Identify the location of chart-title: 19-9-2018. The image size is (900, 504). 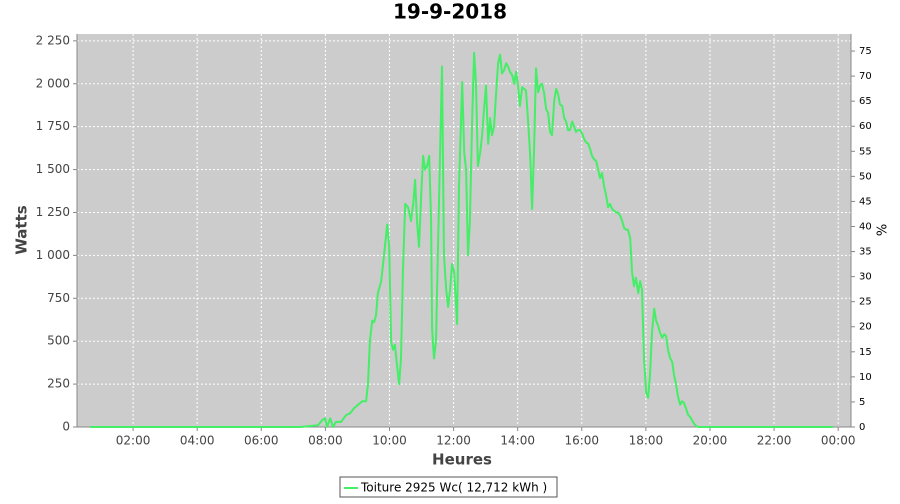
(450, 12).